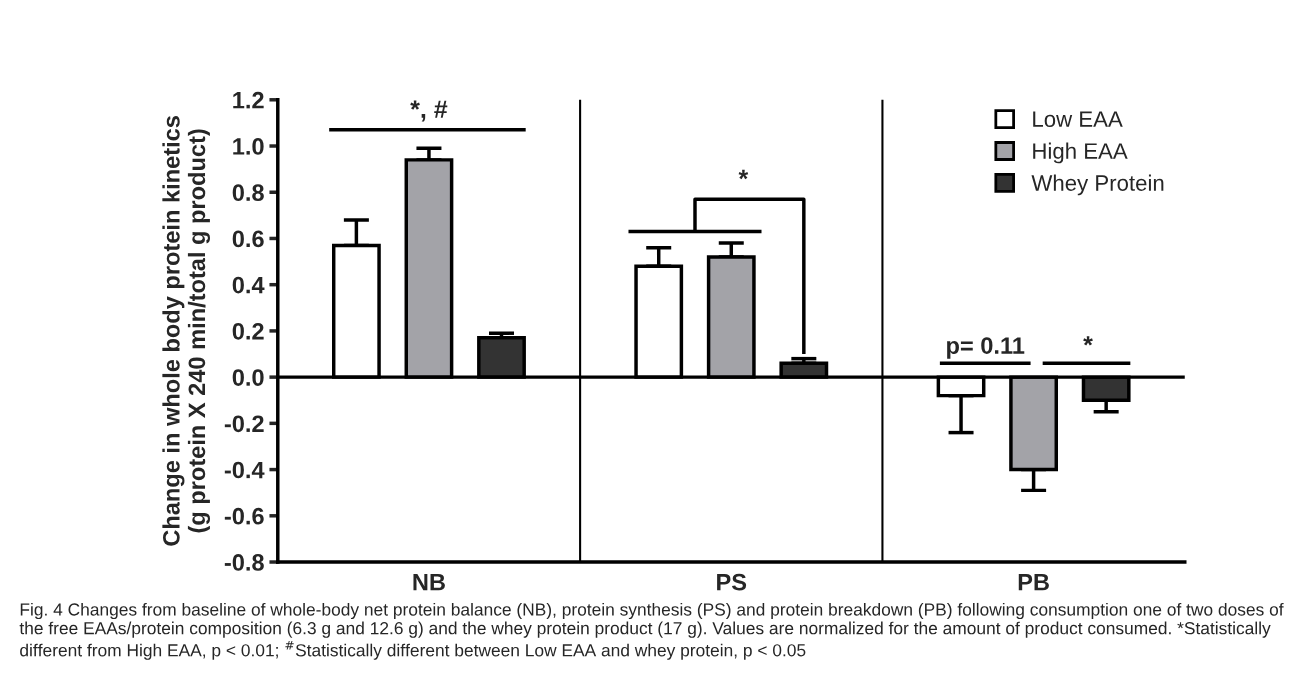 The height and width of the screenshot is (693, 1292). Describe the element at coordinates (244, 516) in the screenshot. I see `y-tick-label: -0.6` at that location.